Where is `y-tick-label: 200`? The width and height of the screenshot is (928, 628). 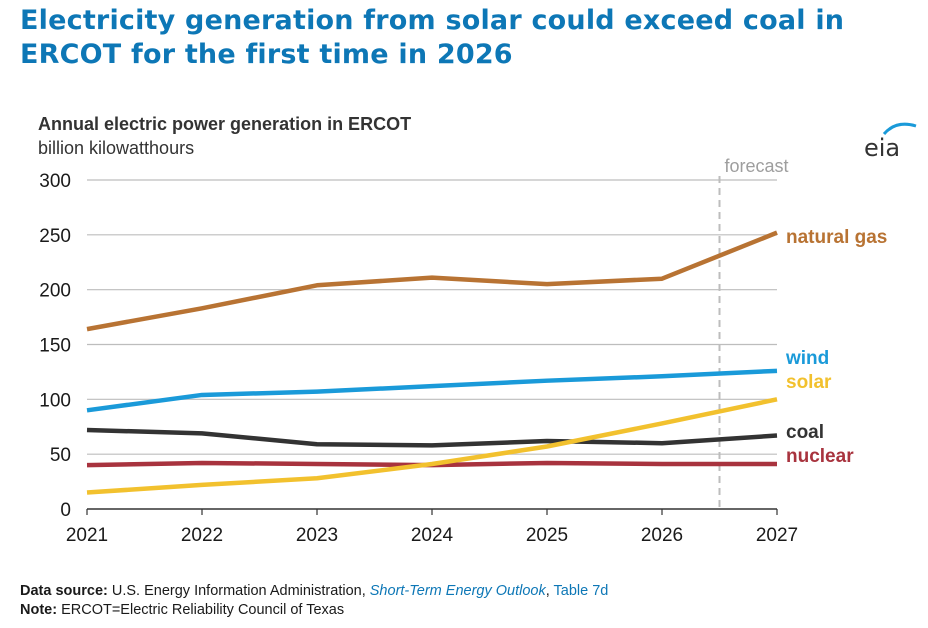 y-tick-label: 200 is located at coordinates (55, 291).